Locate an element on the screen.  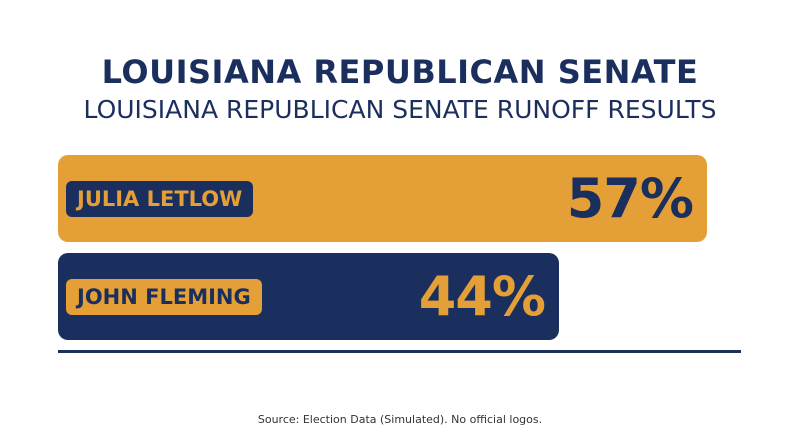
bar-label-julia-letlow: JULIA LETLOW is located at coordinates (160, 199).